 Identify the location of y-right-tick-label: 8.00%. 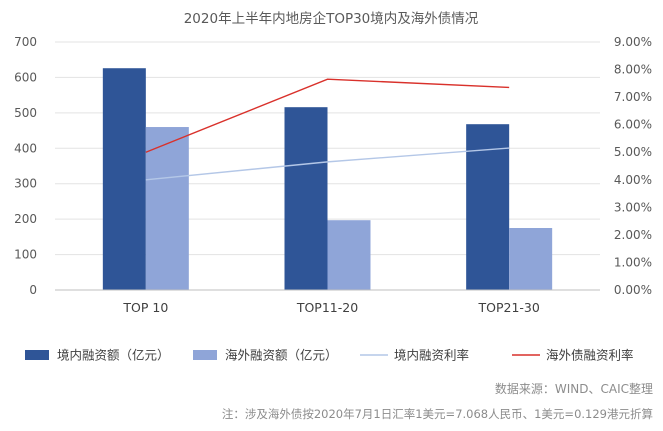
(633, 70).